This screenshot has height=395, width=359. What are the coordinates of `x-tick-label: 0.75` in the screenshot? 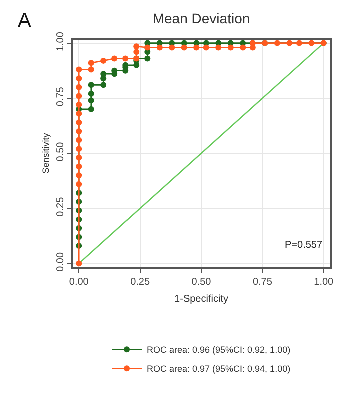 It's located at (262, 282).